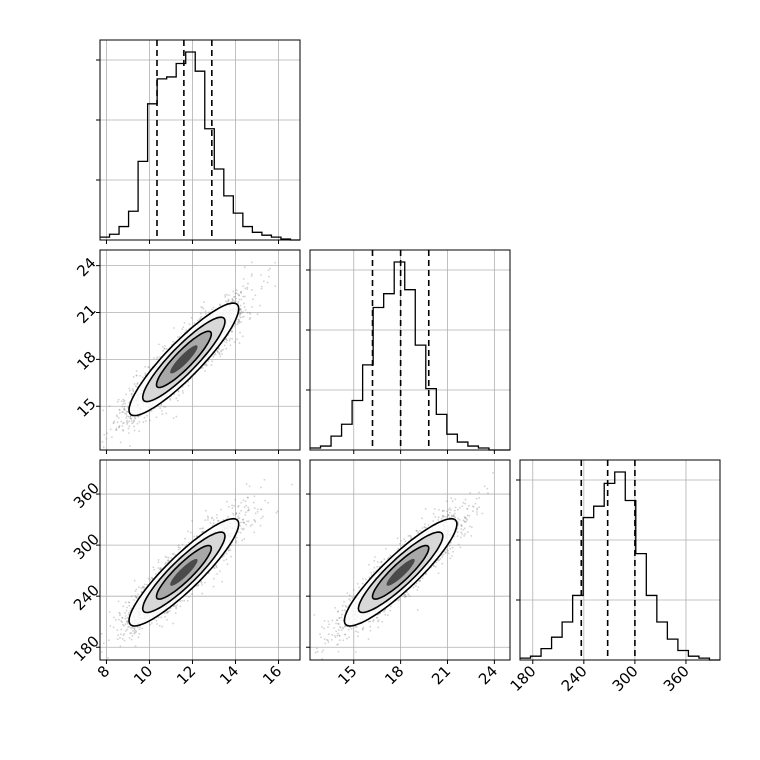  What do you see at coordinates (523, 678) in the screenshot?
I see `x-tick-label: 180` at bounding box center [523, 678].